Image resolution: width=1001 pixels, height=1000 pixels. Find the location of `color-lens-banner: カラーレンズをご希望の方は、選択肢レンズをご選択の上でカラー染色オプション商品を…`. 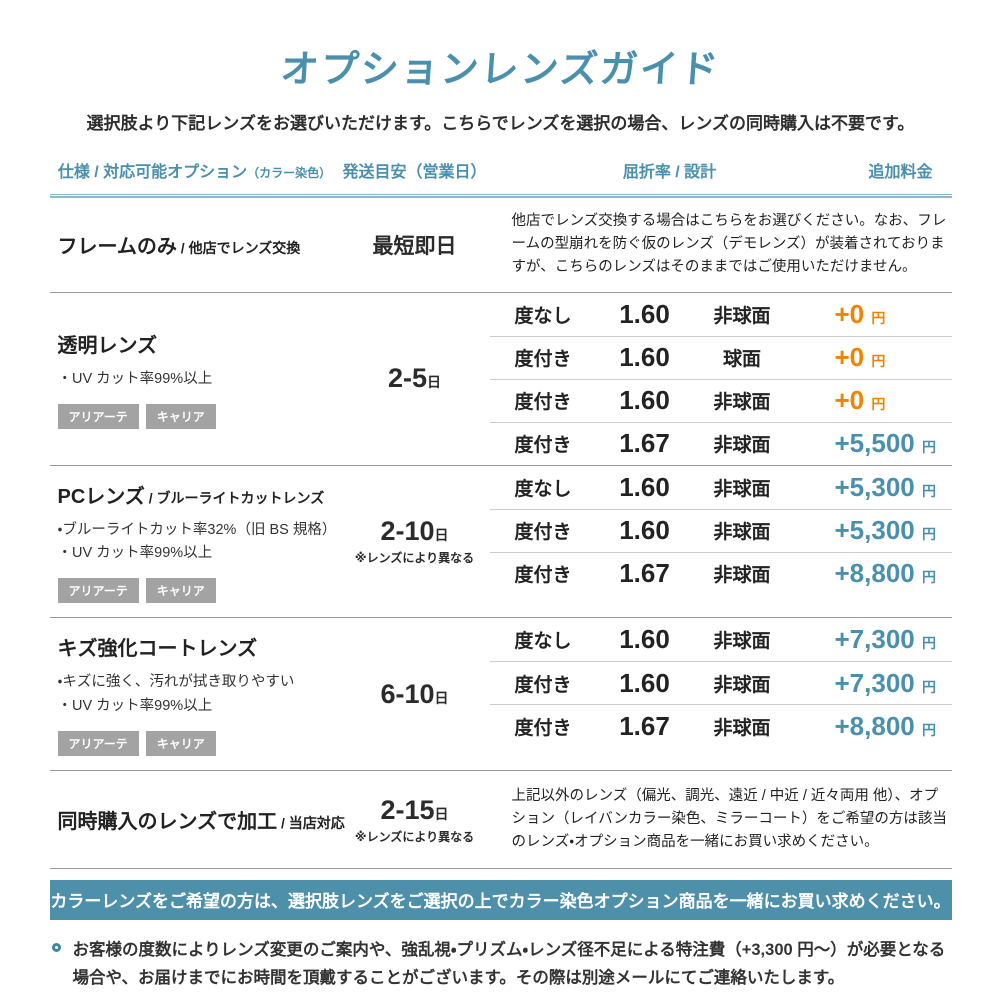

color-lens-banner: カラーレンズをご希望の方は、選択肢レンズをご選択の上でカラー染色オプション商品を… is located at coordinates (500, 900).